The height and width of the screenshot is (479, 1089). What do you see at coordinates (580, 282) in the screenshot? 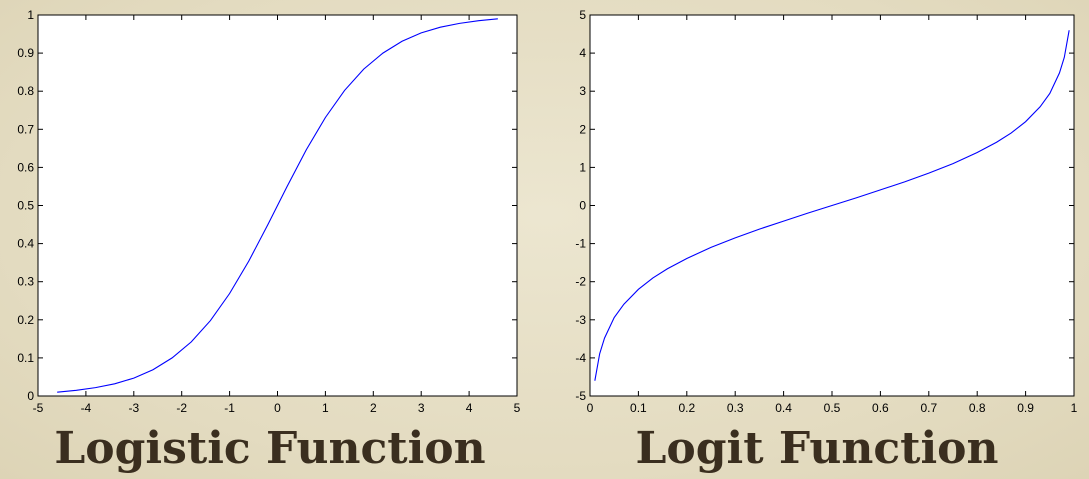
I see `y-tick-label: -2` at bounding box center [580, 282].